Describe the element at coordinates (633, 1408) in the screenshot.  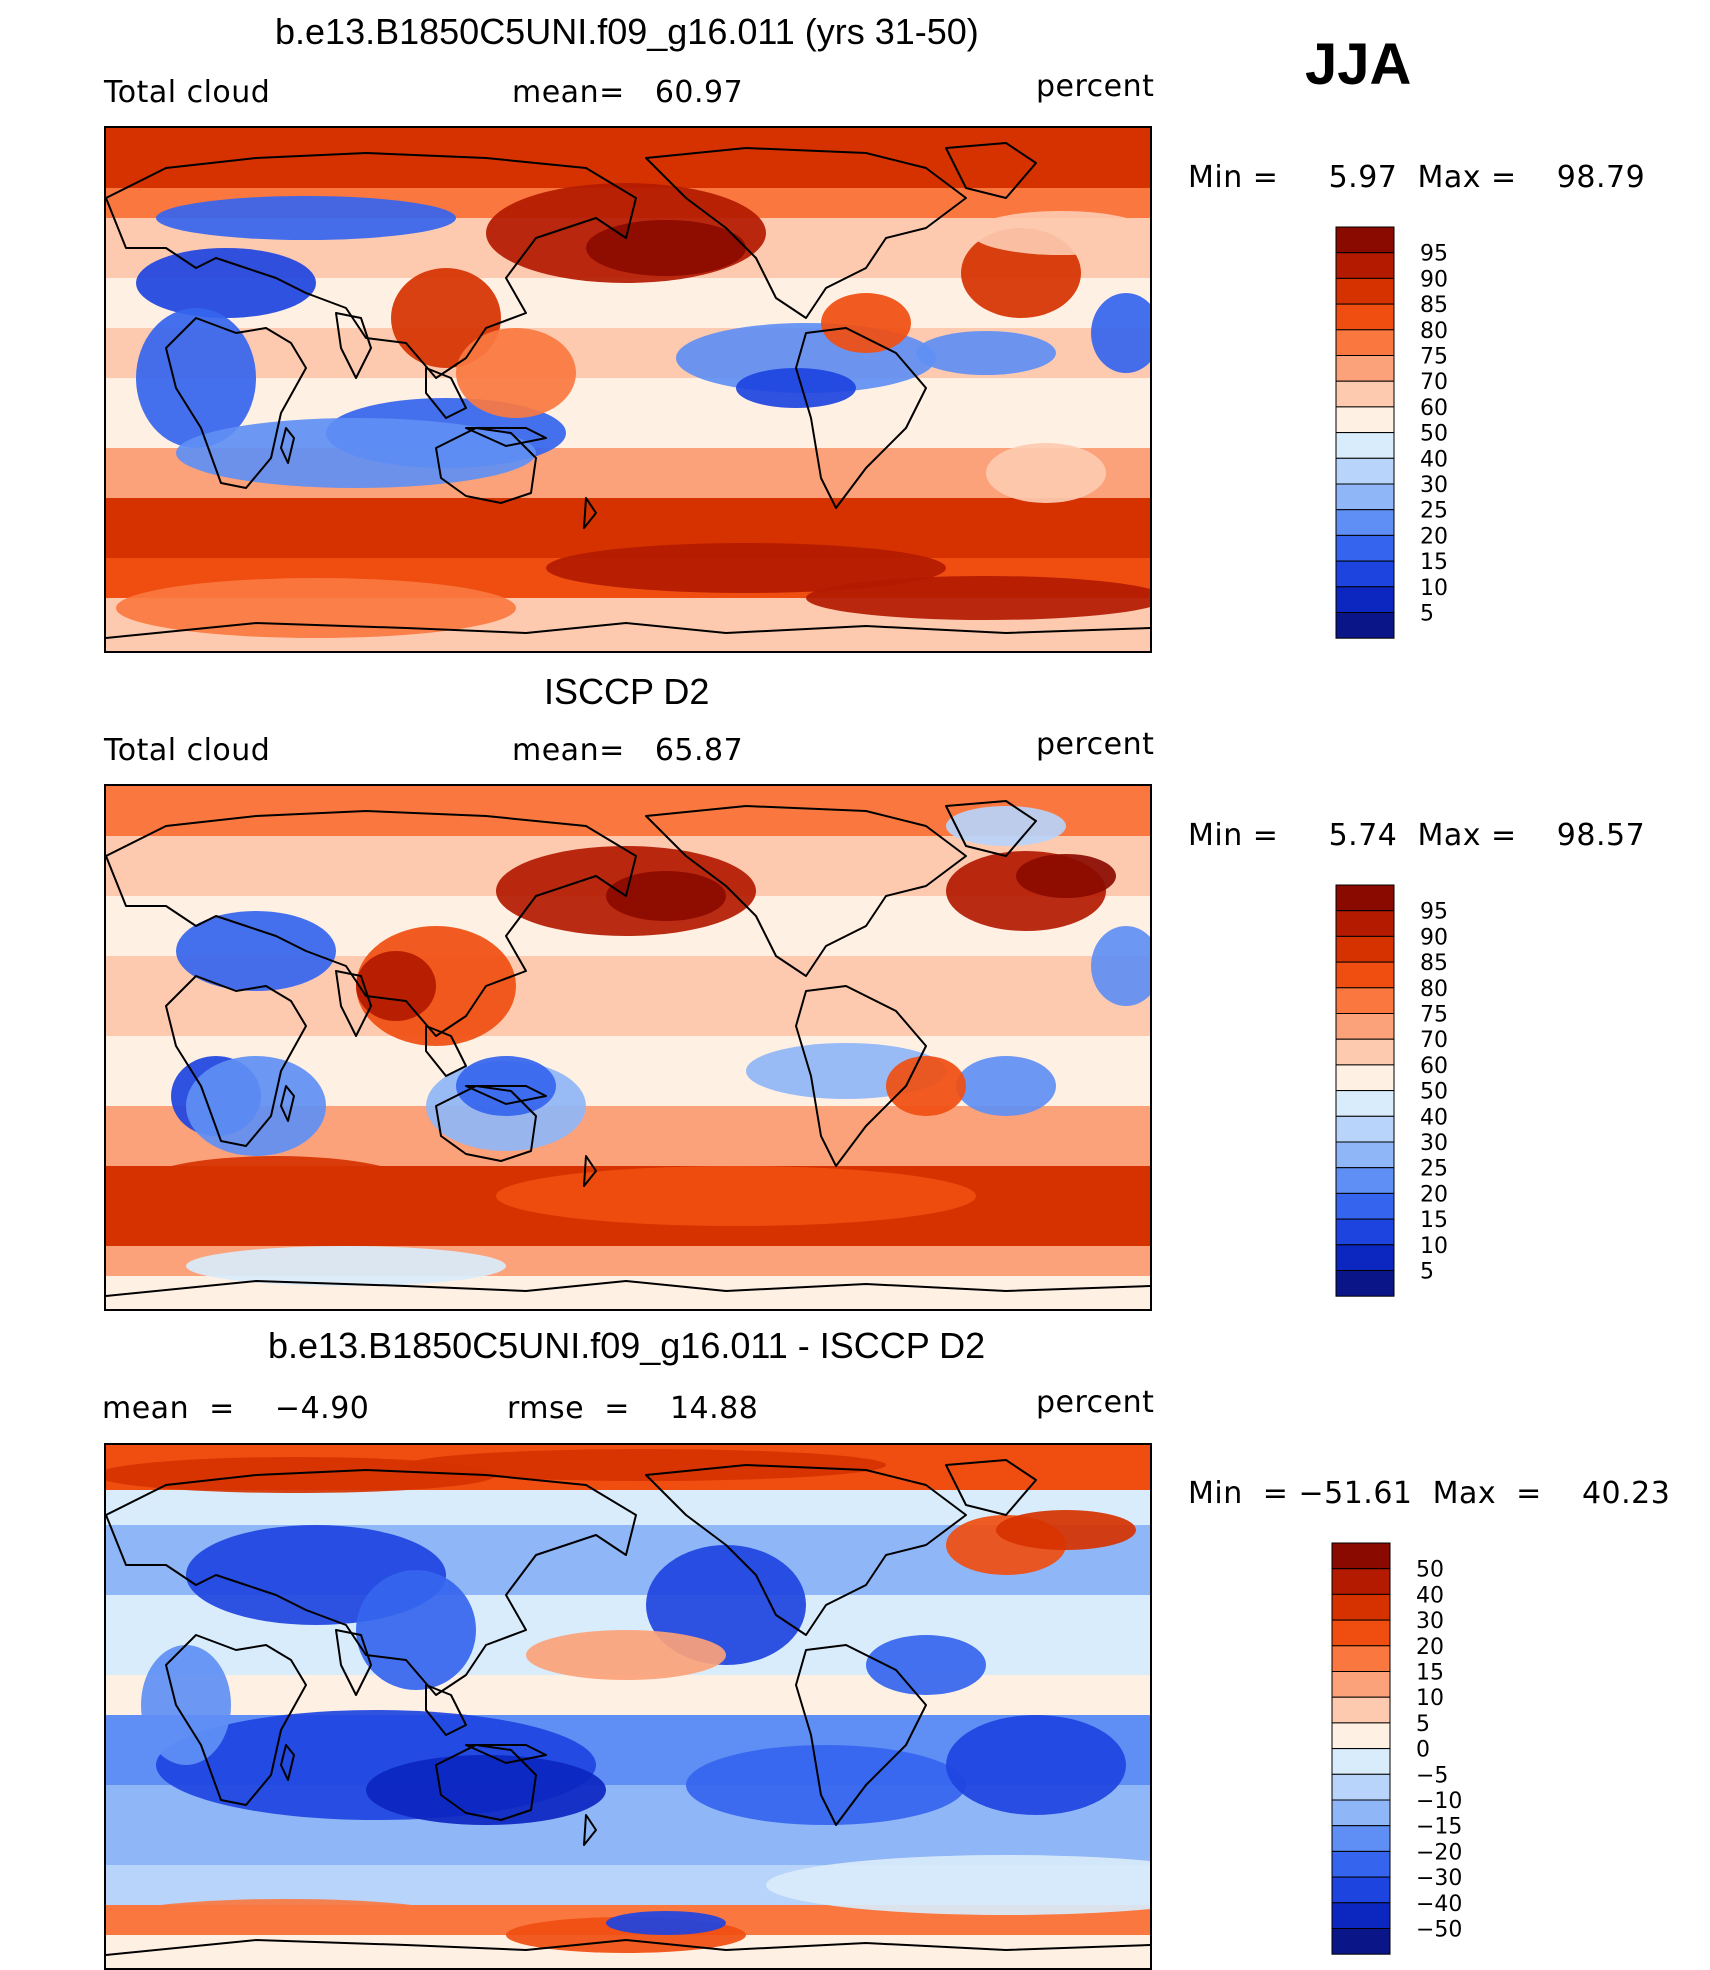
I see `panel-3-rmse: rmse = 14.88` at that location.